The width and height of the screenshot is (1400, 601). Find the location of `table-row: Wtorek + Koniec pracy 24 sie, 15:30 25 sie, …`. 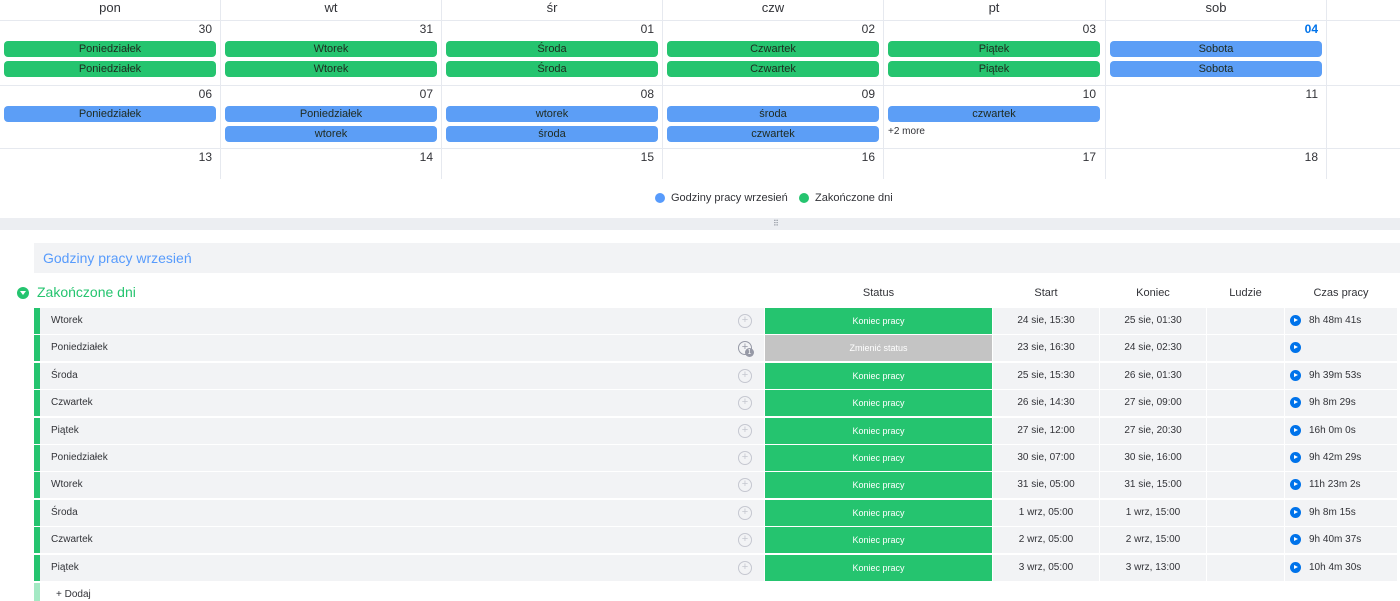

table-row: Wtorek + Koniec pracy 24 sie, 15:30 25 sie, … is located at coordinates (717, 321).